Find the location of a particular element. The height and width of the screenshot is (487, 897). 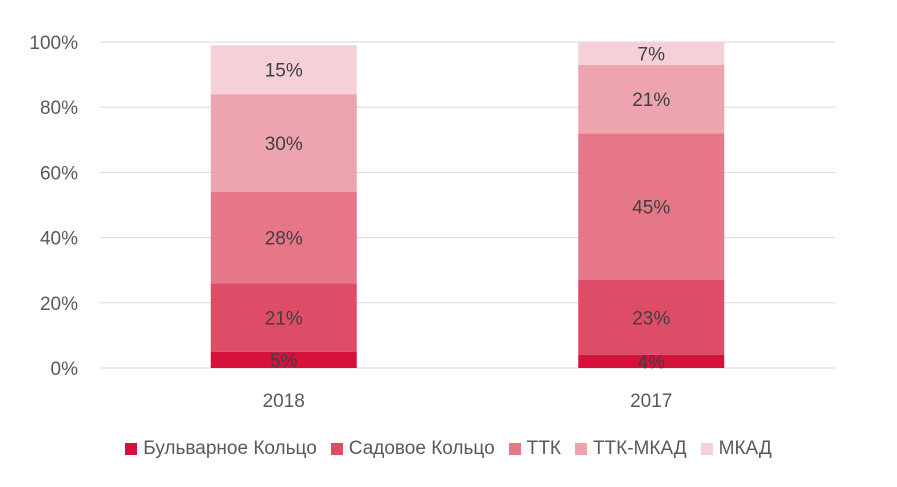

y-tick-label: 60% is located at coordinates (59, 173).